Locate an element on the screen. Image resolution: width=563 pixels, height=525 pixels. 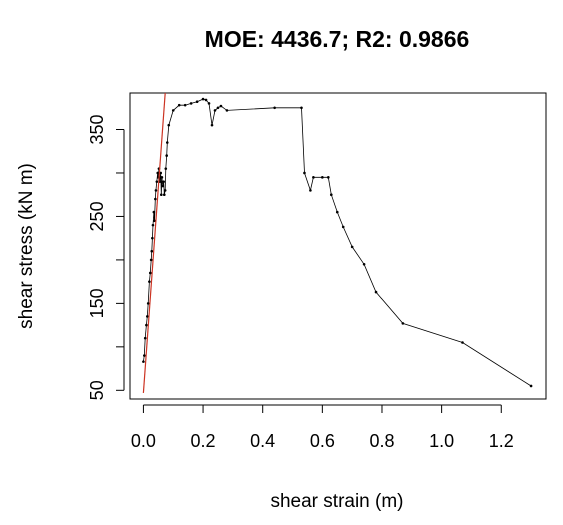
x-tick-label: 0.4 is located at coordinates (262, 441).